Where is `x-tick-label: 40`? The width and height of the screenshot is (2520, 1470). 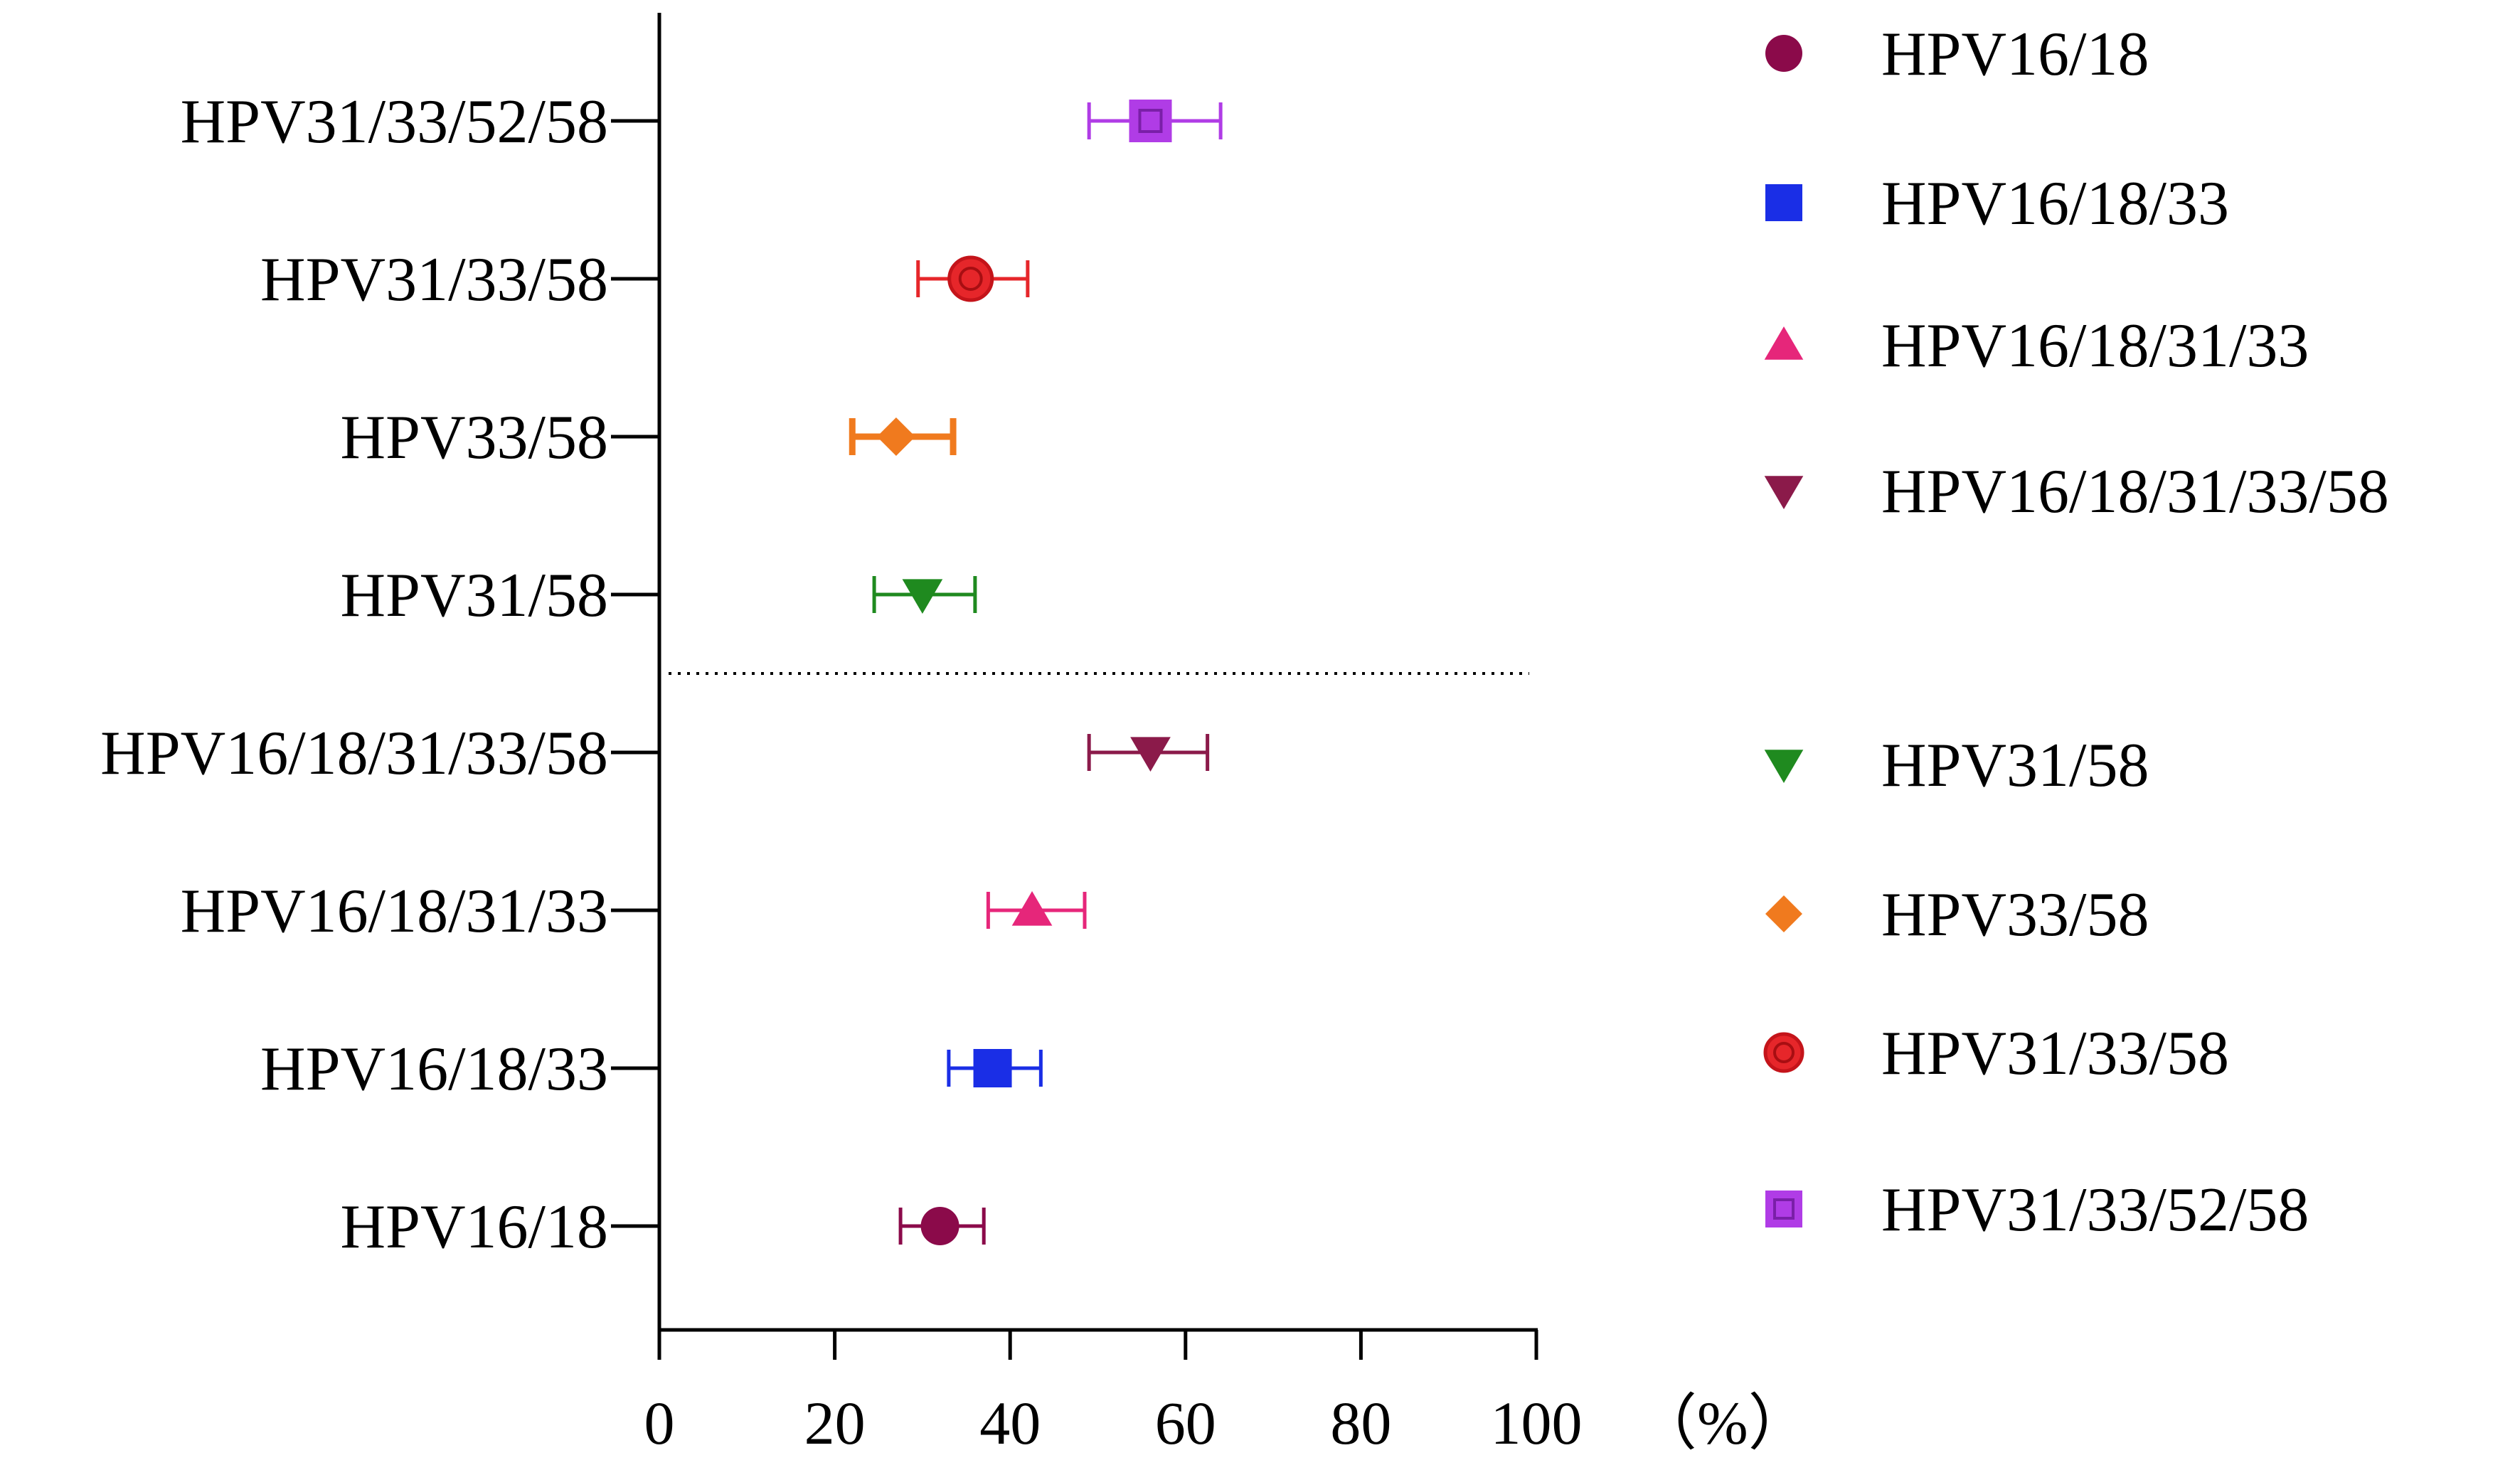
x-tick-label: 40 is located at coordinates (1010, 1423).